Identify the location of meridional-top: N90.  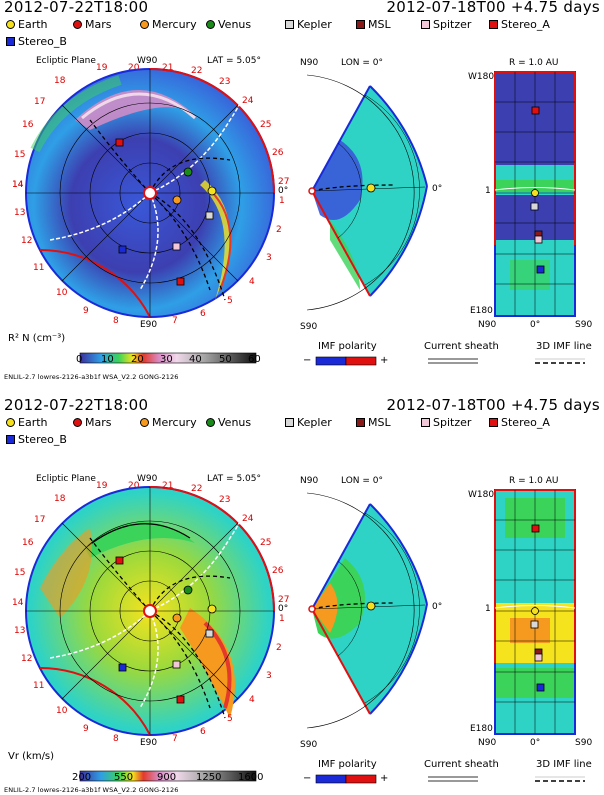
(309, 63).